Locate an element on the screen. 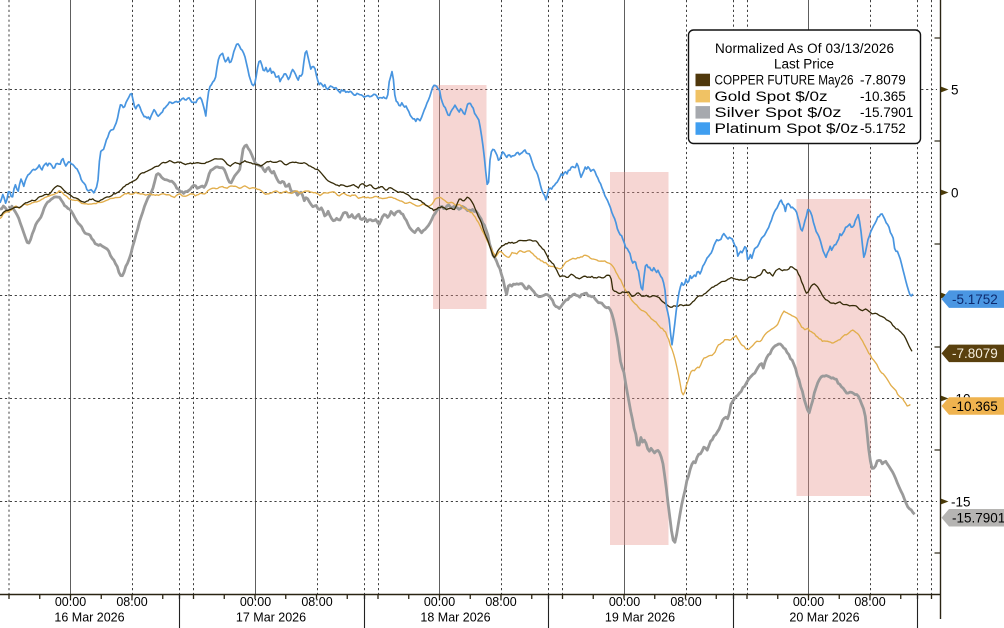 Image resolution: width=1004 pixels, height=628 pixels. svg-text: Silver Spot $/0z is located at coordinates (778, 112).